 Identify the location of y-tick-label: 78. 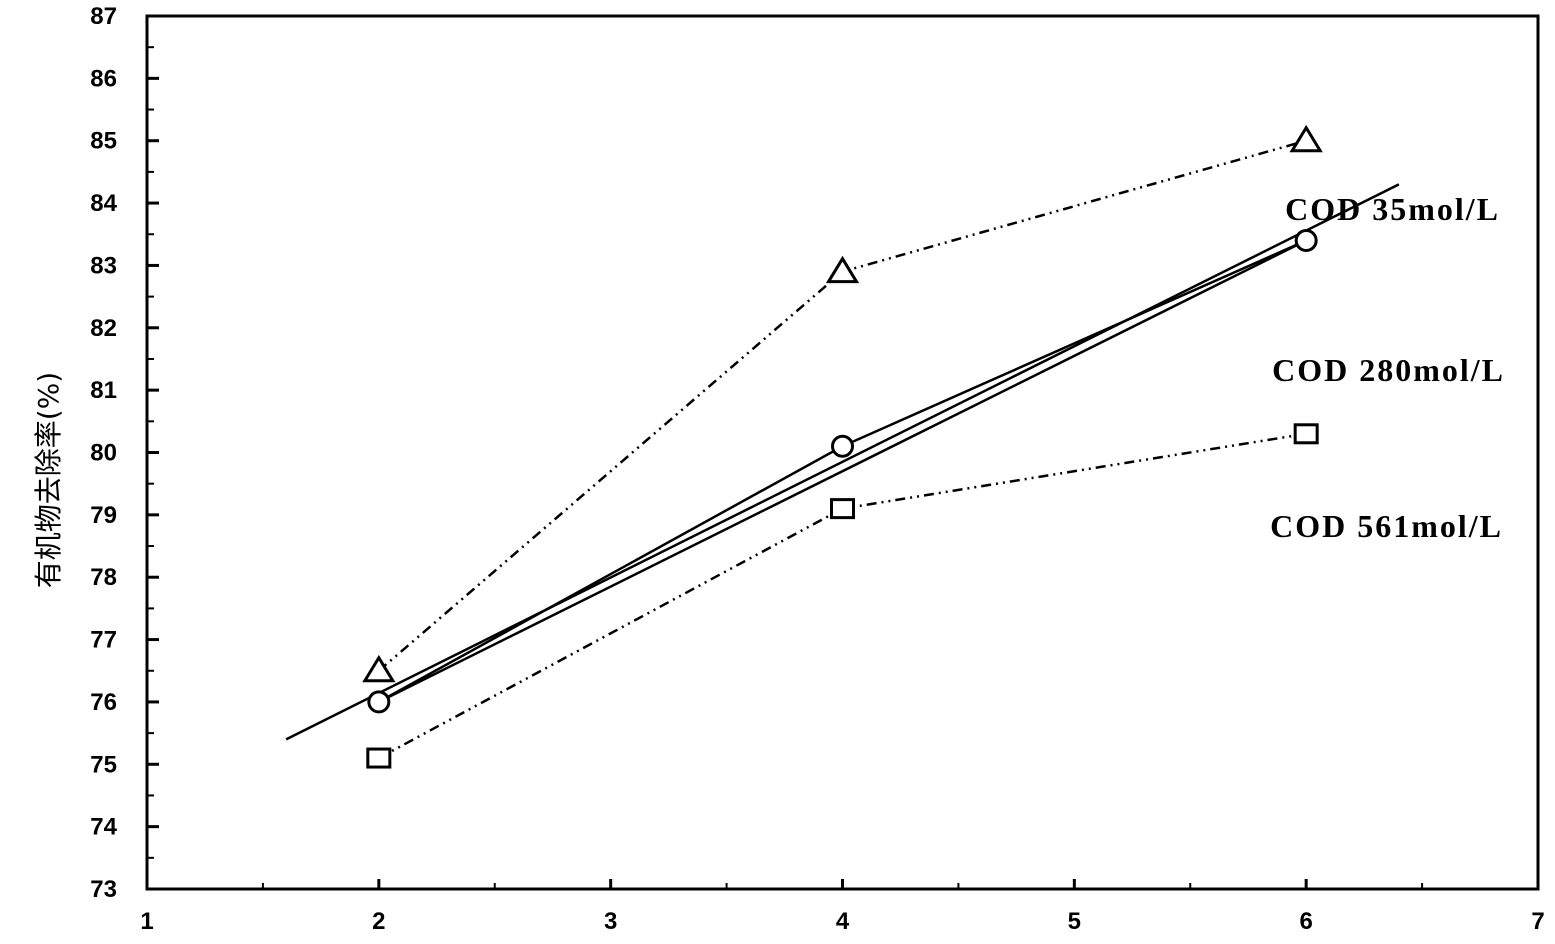
(103, 577).